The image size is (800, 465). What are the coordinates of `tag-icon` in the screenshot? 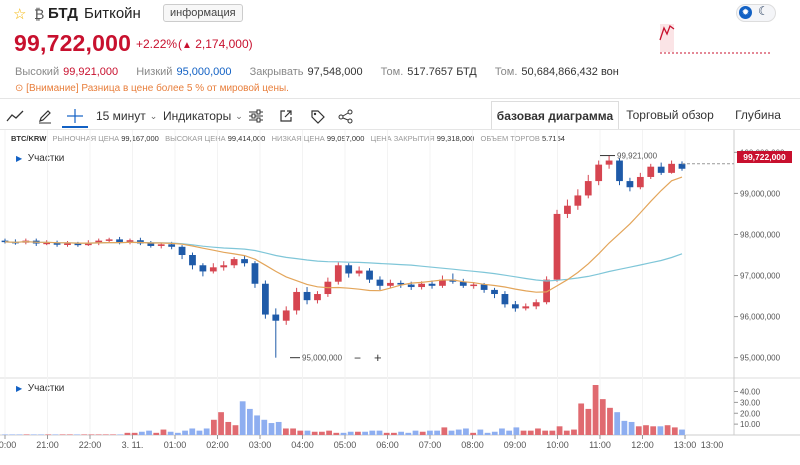 It's located at (317, 116).